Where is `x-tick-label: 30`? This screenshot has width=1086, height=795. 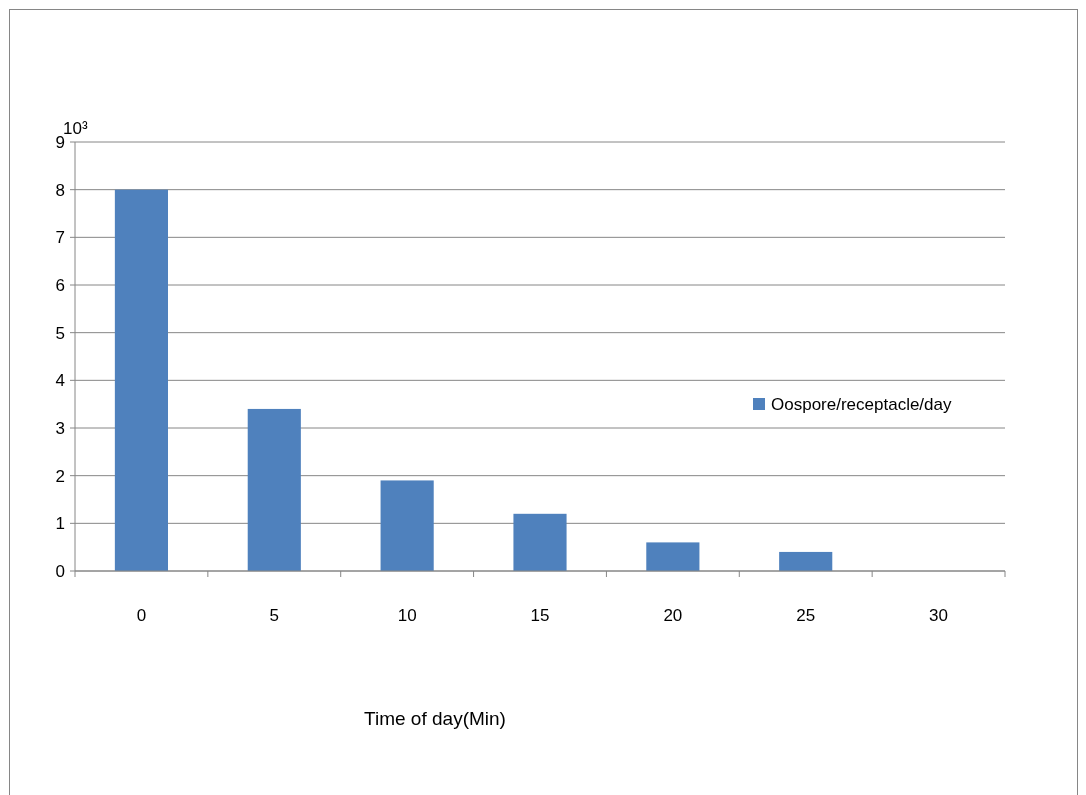
x-tick-label: 30 is located at coordinates (939, 615).